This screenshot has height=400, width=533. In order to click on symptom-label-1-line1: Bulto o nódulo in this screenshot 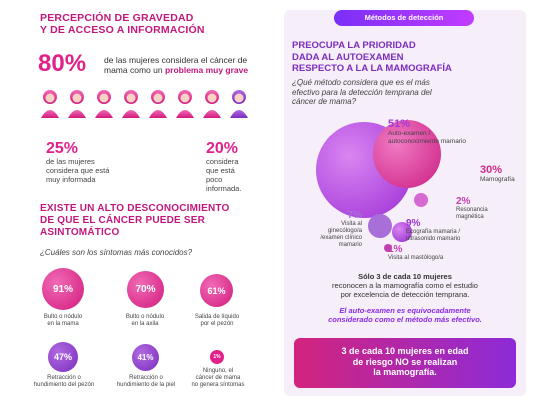, I will do `click(63, 317)`.